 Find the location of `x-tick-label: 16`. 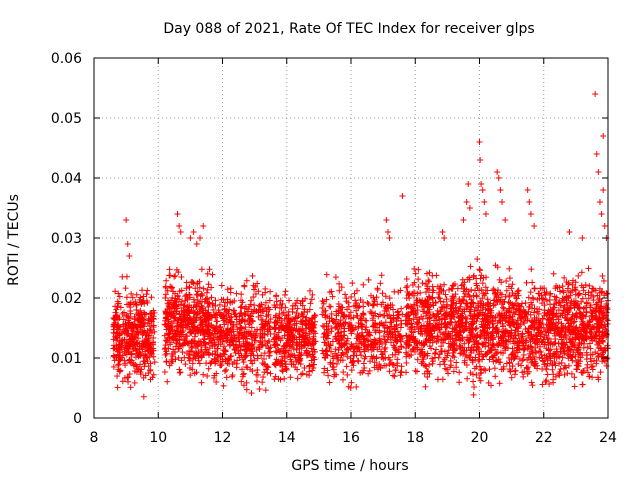

x-tick-label: 16 is located at coordinates (351, 438).